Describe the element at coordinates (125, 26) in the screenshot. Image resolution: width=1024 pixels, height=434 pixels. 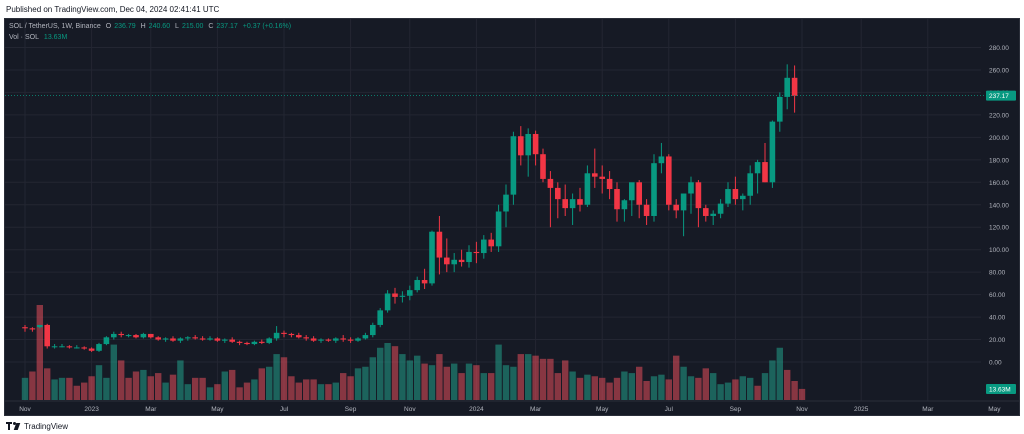
I see `legend-open-value: 236.79` at that location.